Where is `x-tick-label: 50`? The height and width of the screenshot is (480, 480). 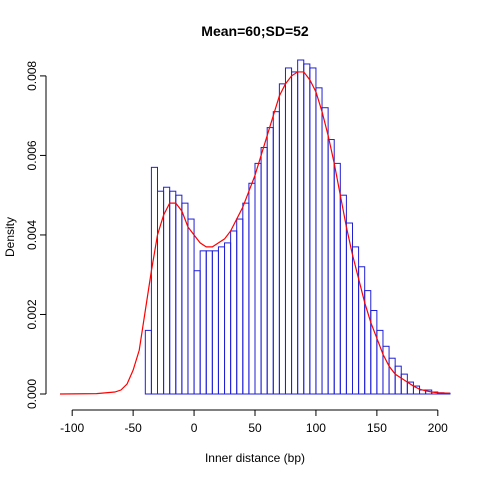 x-tick-label: 50 is located at coordinates (255, 428).